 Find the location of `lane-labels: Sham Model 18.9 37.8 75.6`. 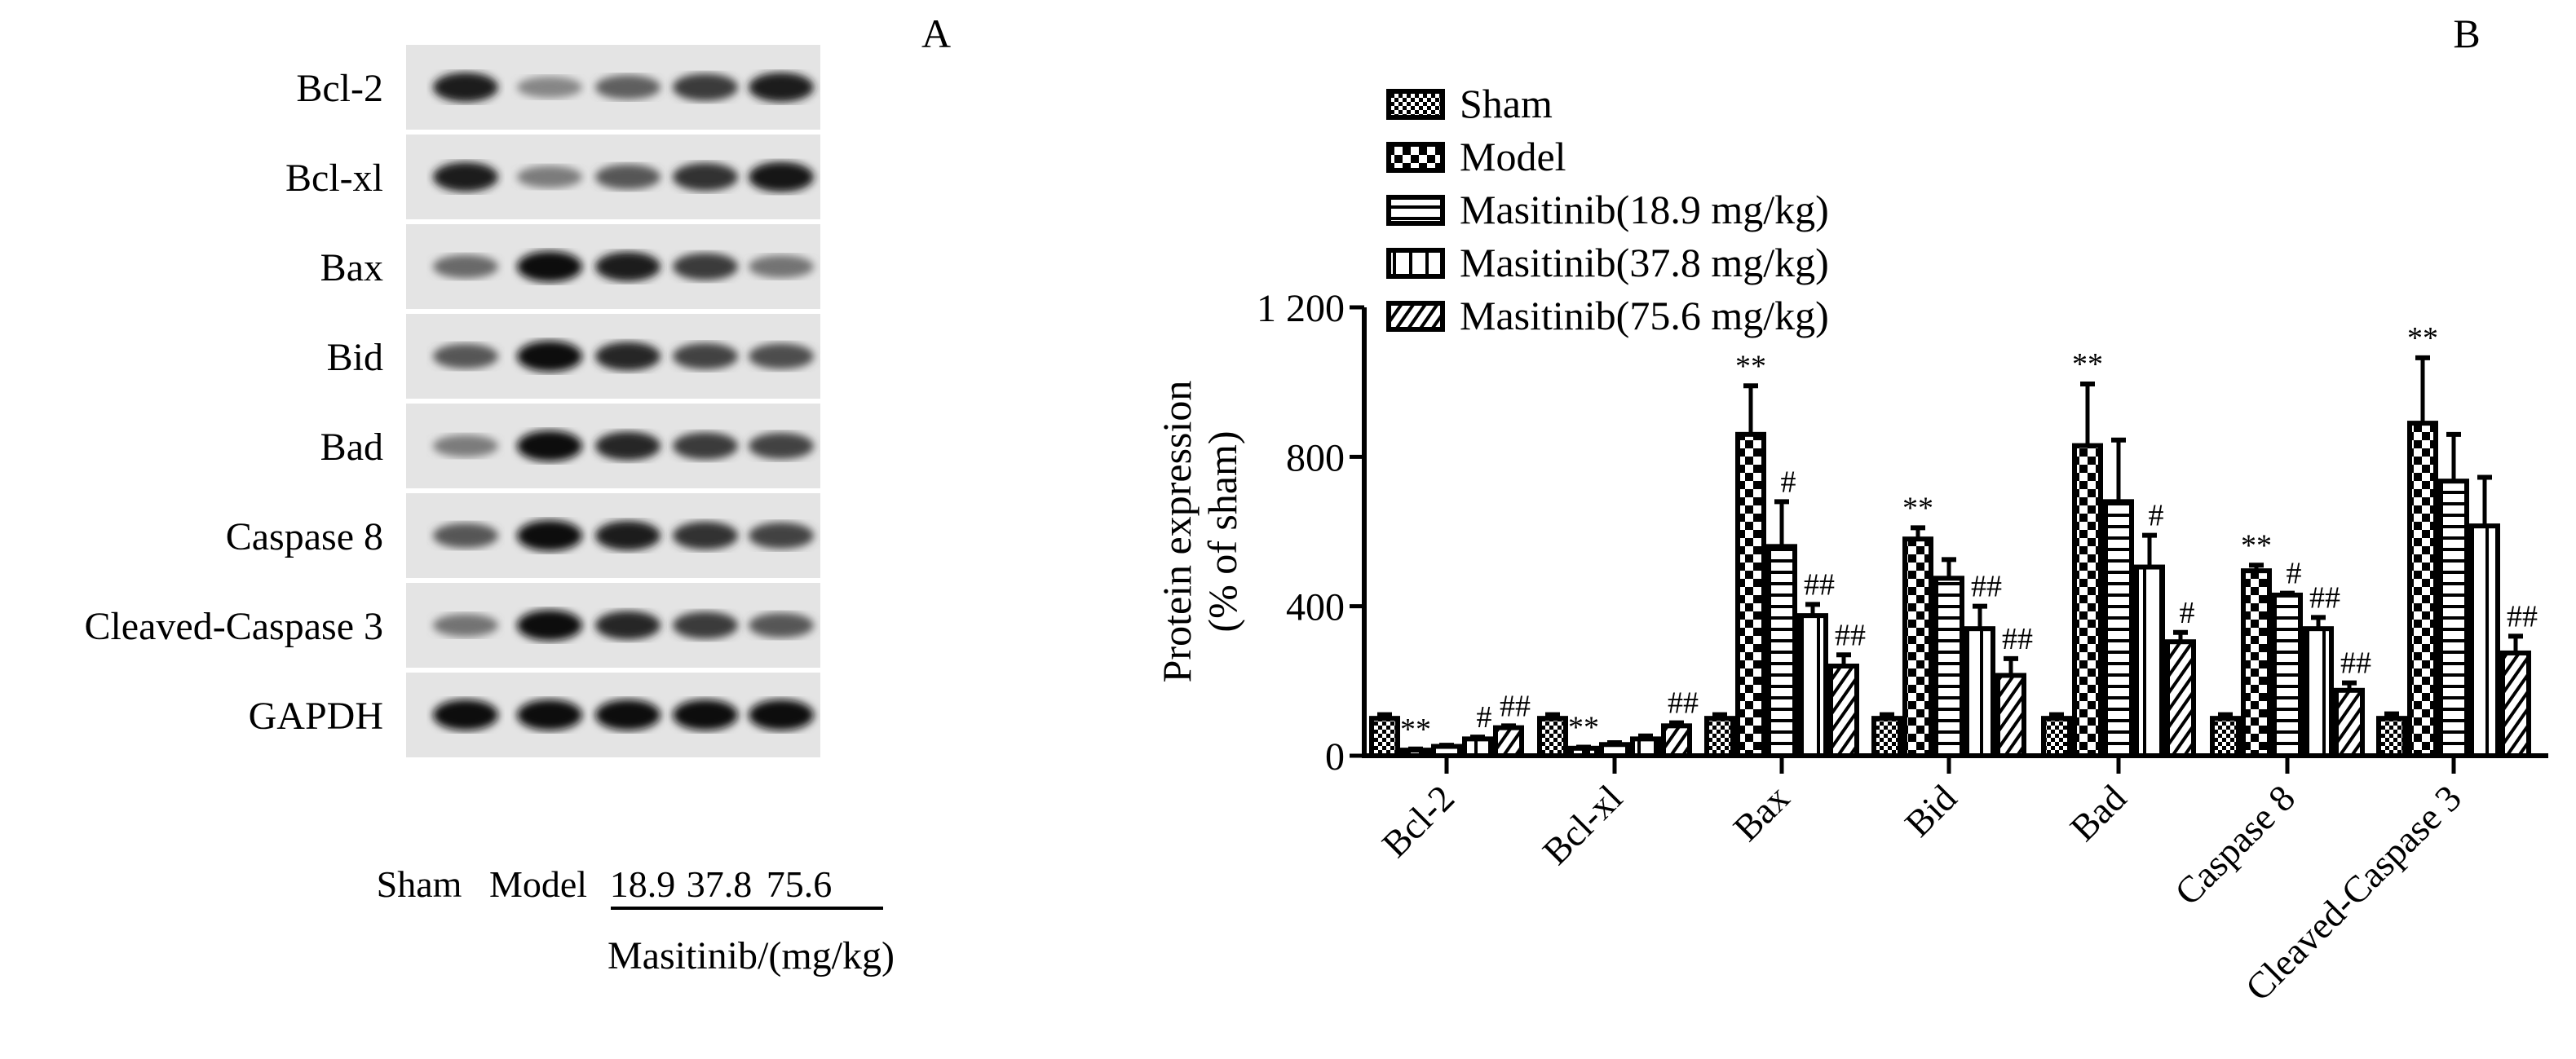

lane-labels: Sham Model 18.9 37.8 75.6 is located at coordinates (605, 884).